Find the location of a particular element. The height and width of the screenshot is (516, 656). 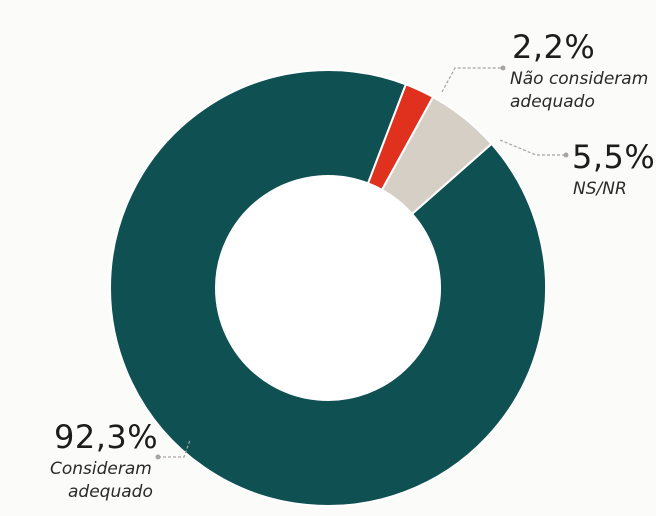

label-nsnr: NS/NR is located at coordinates (600, 189).